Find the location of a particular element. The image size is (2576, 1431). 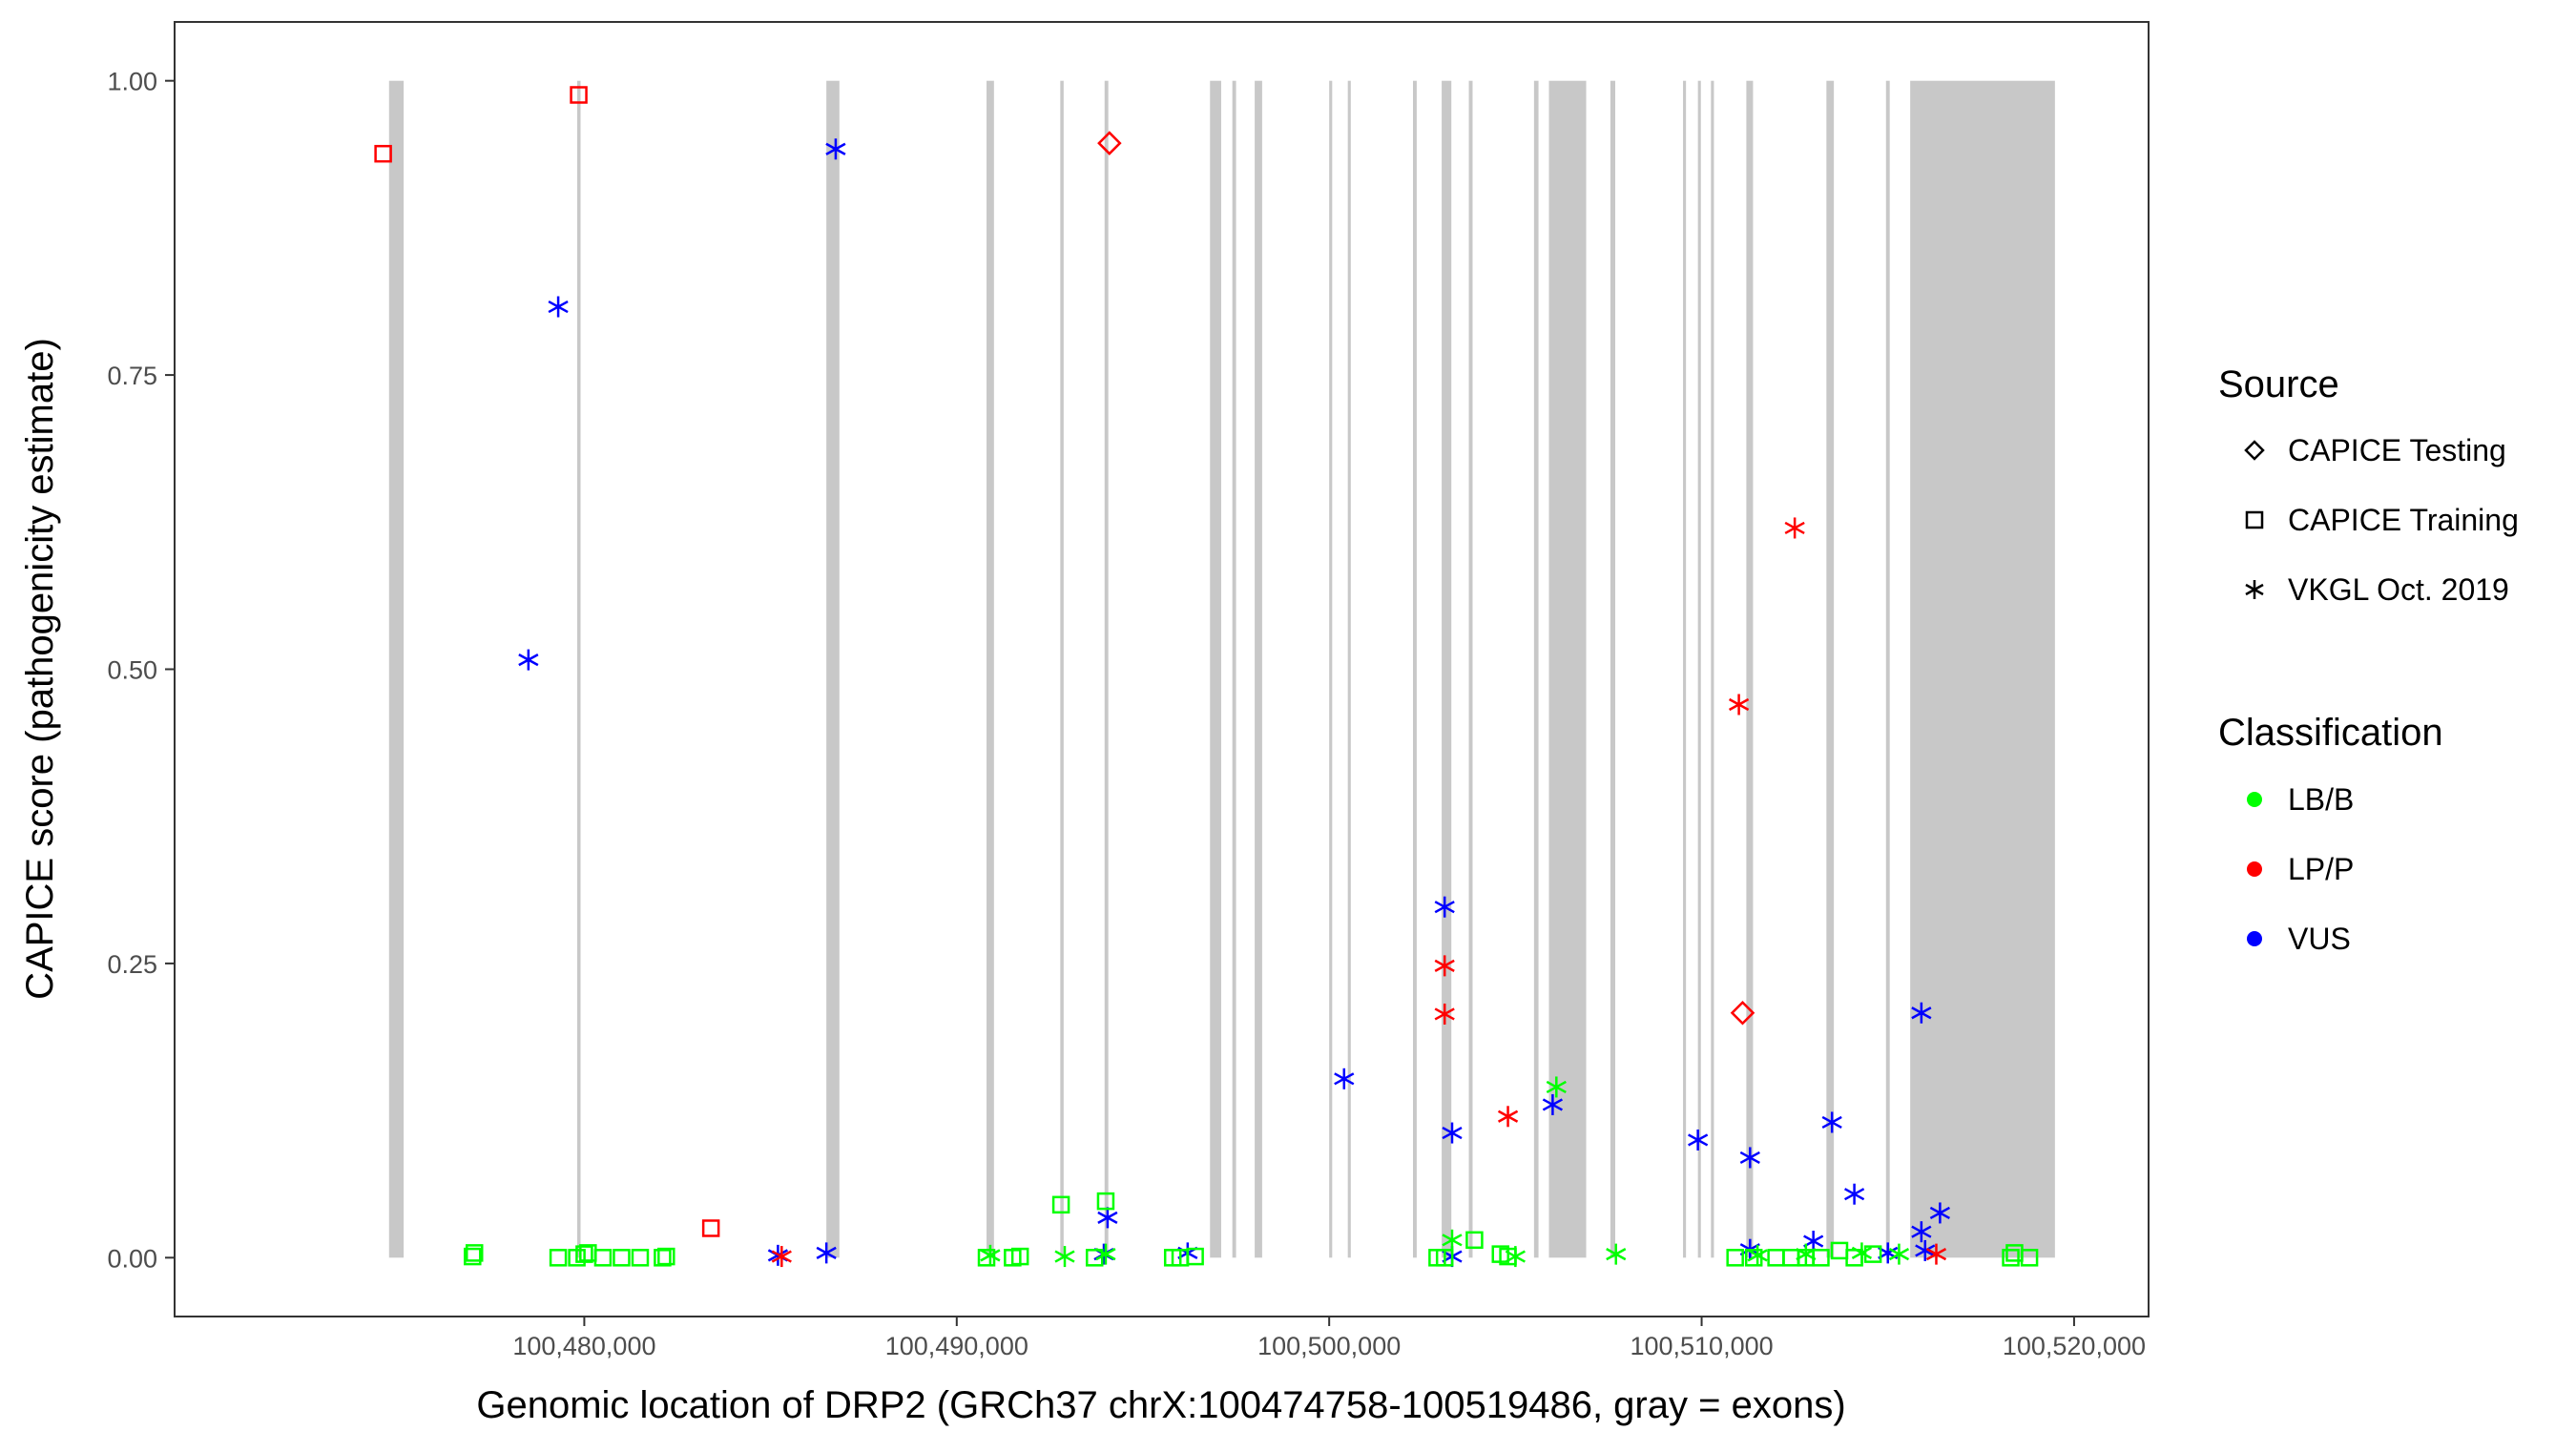

legend-source-title: Source is located at coordinates (2278, 384).